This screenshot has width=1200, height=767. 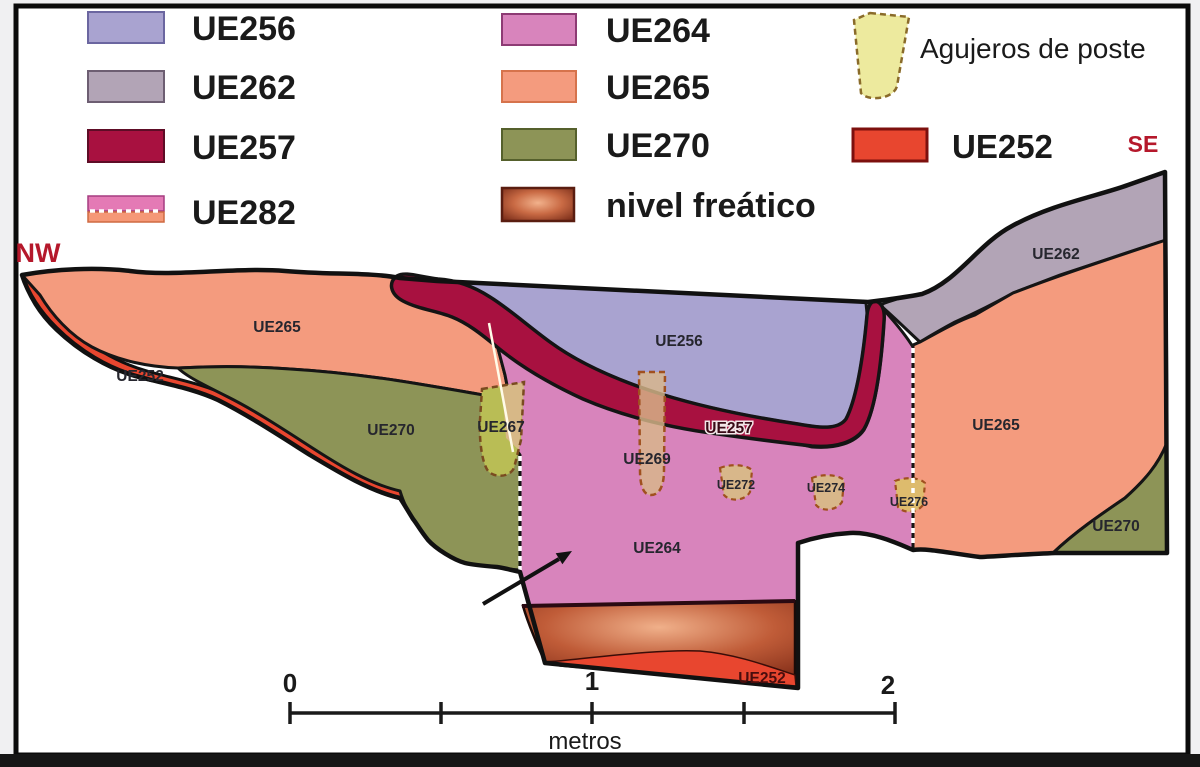 What do you see at coordinates (1110, 498) in the screenshot?
I see `region-ue270-right` at bounding box center [1110, 498].